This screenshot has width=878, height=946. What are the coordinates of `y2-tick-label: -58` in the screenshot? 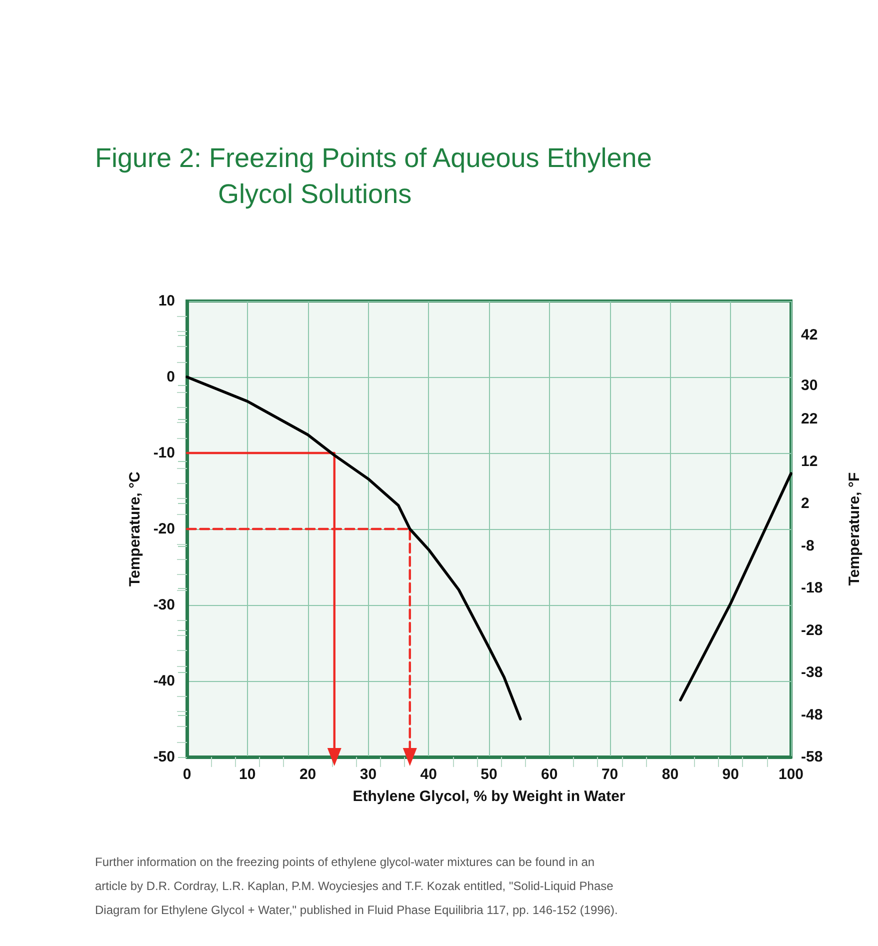 It's located at (812, 757).